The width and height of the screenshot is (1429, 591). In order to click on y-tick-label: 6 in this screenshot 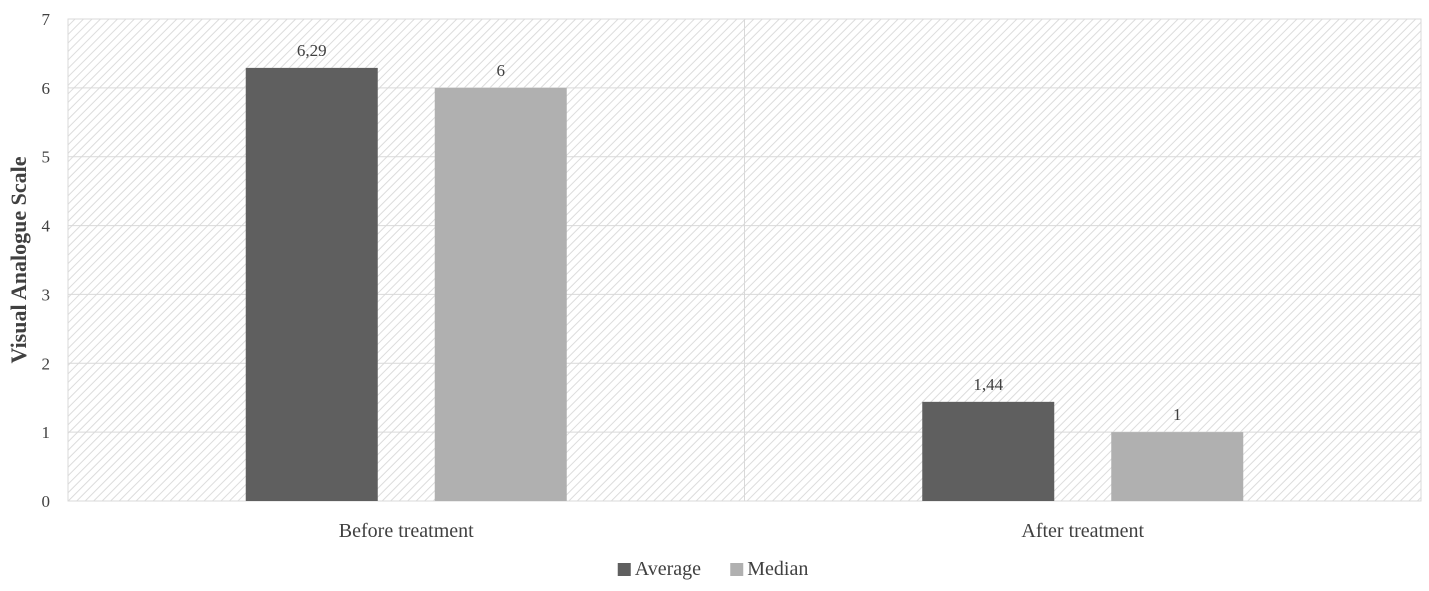, I will do `click(46, 88)`.